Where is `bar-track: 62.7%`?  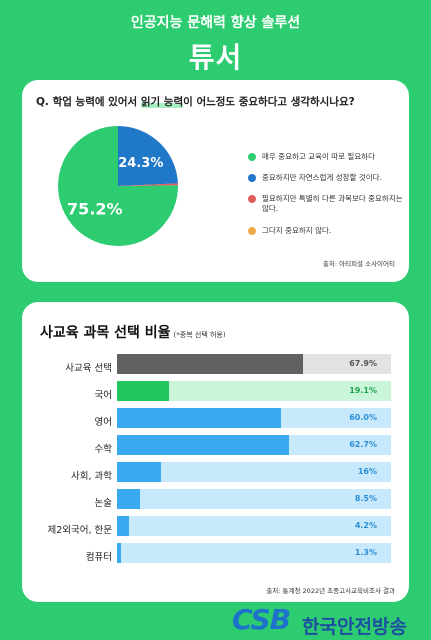 bar-track: 62.7% is located at coordinates (254, 445).